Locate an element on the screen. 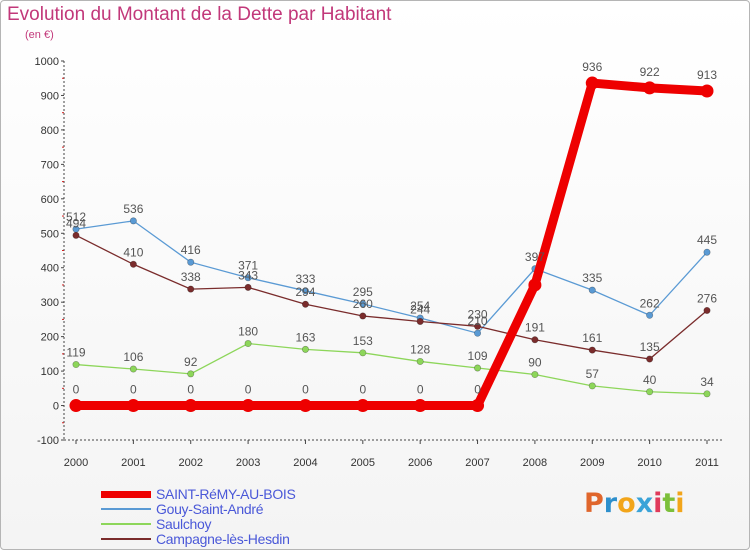 The width and height of the screenshot is (750, 550). data-label: 416 is located at coordinates (191, 250).